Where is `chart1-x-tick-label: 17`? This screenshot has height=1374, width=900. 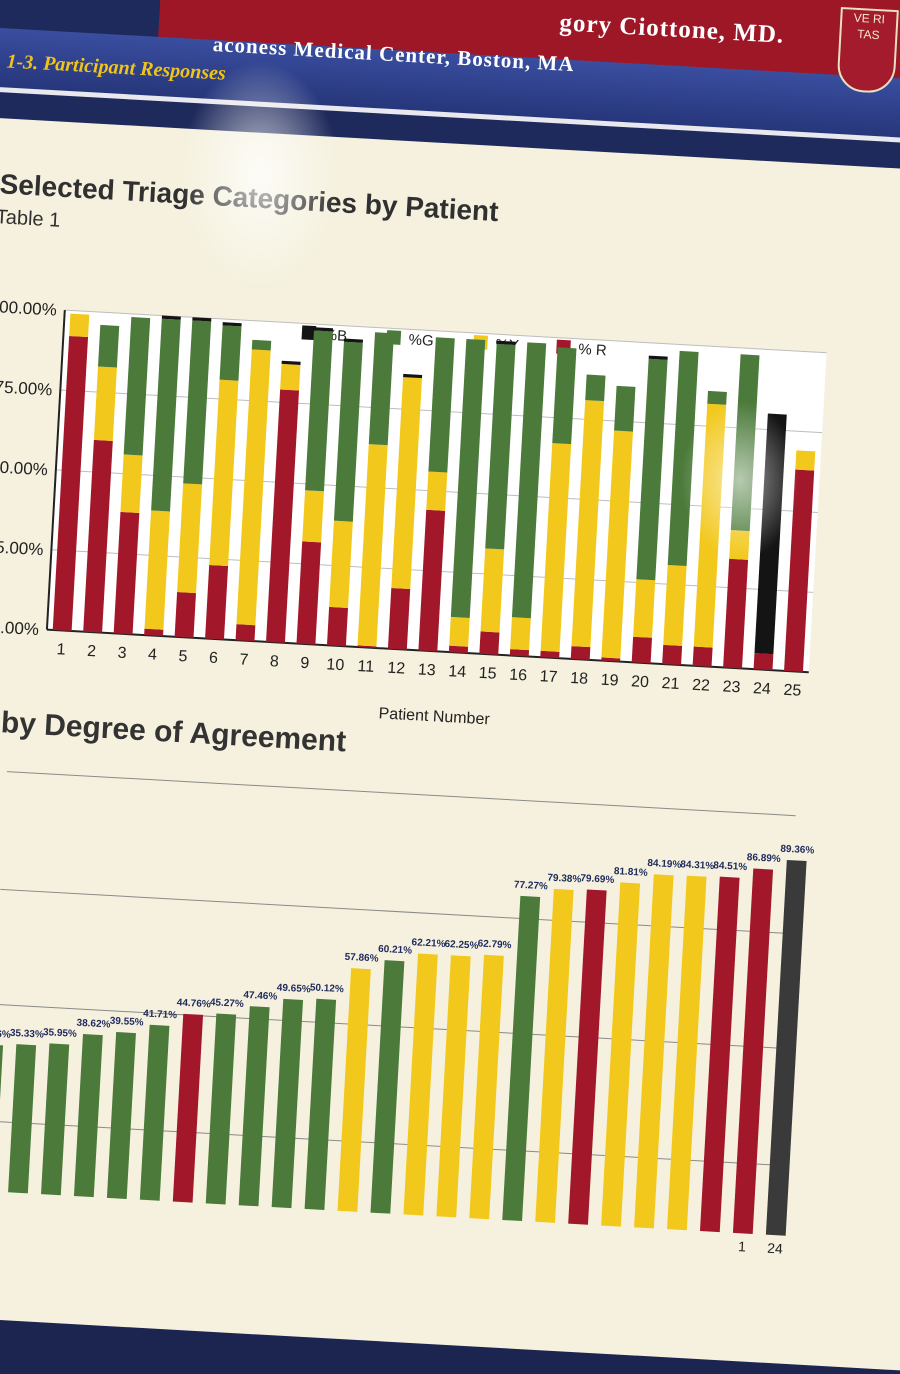
chart1-x-tick-label: 17 is located at coordinates (548, 677).